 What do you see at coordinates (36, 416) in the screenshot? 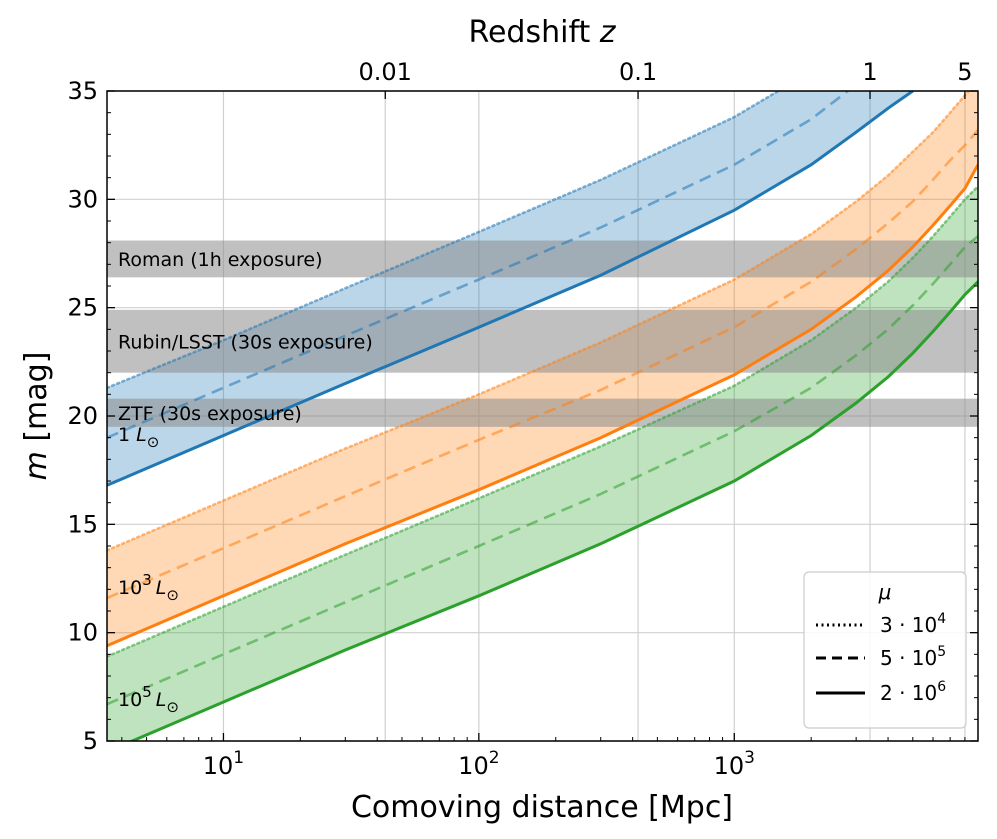
I see `y-axis-title: m [mag]` at bounding box center [36, 416].